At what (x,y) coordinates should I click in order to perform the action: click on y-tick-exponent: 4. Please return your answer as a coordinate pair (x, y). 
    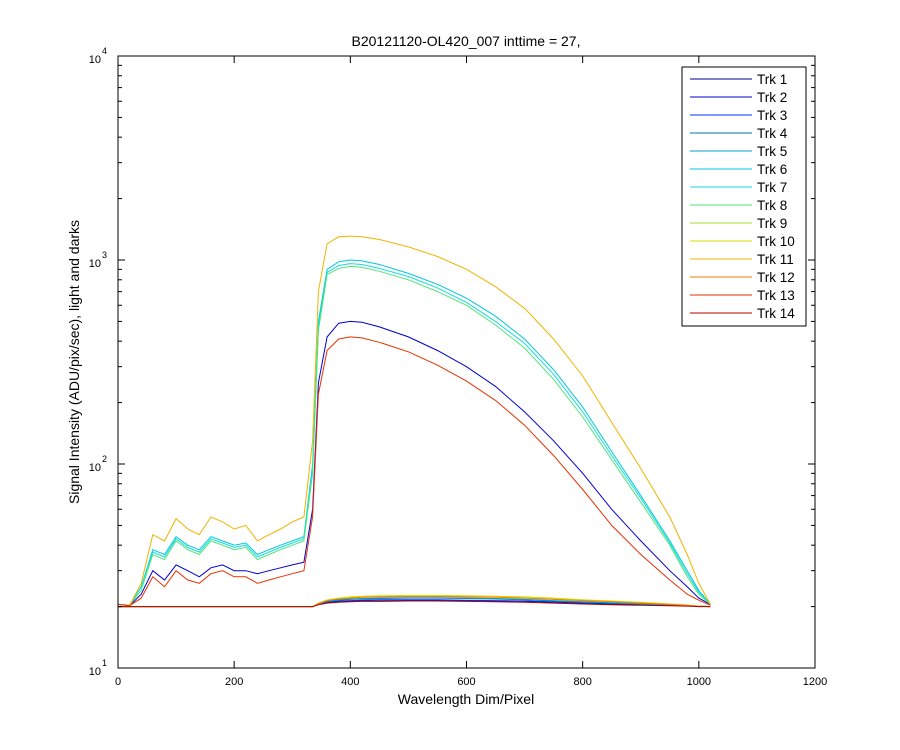
    Looking at the image, I should click on (104, 51).